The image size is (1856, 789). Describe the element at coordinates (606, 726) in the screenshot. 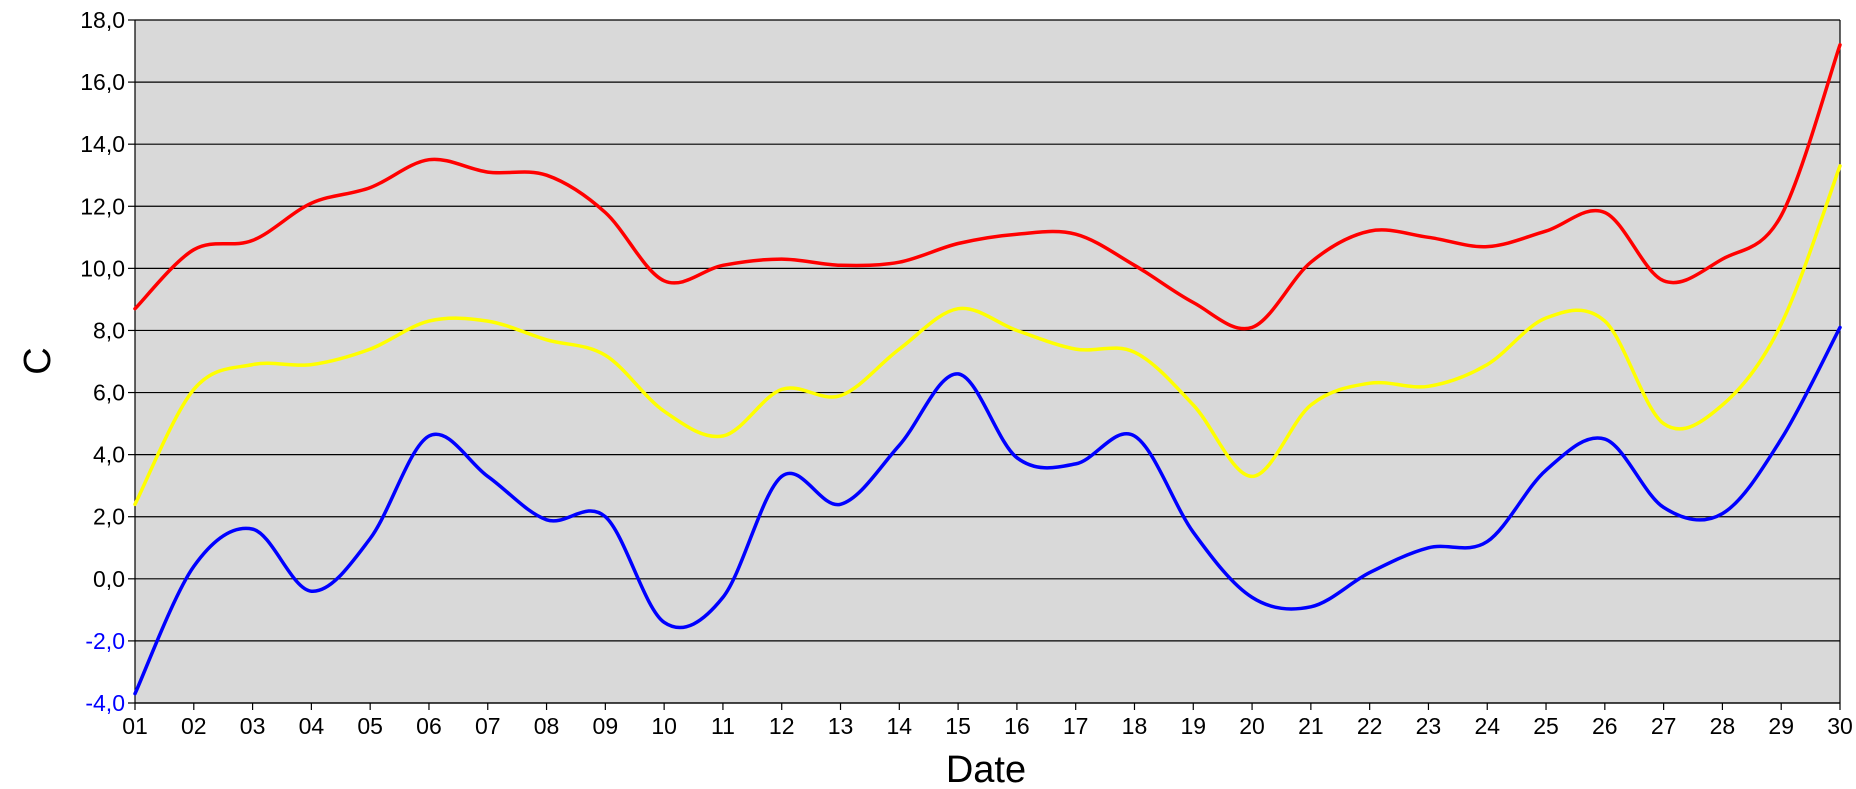

I see `x-tick-label: 09` at that location.